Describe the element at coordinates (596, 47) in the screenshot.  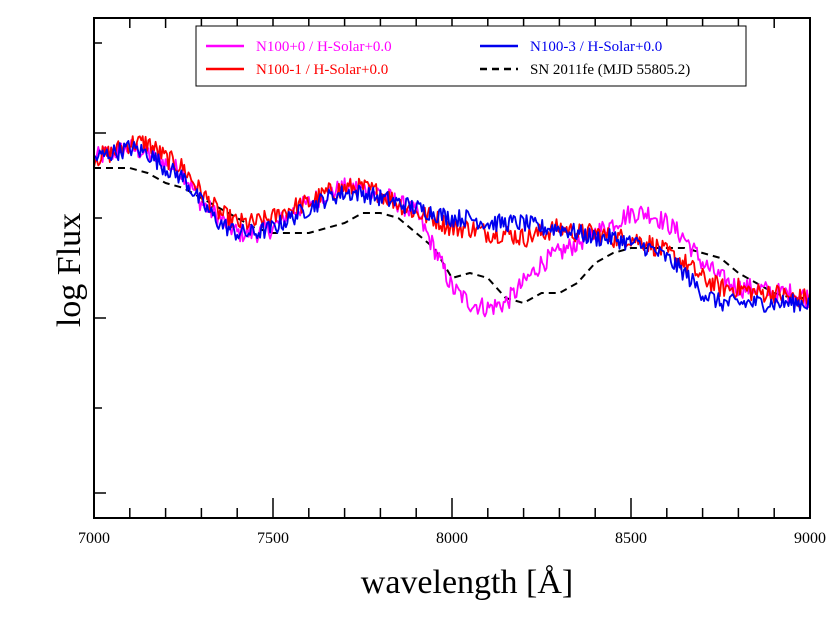
I see `legend-label: N100-3 / H-Solar+0.0` at that location.